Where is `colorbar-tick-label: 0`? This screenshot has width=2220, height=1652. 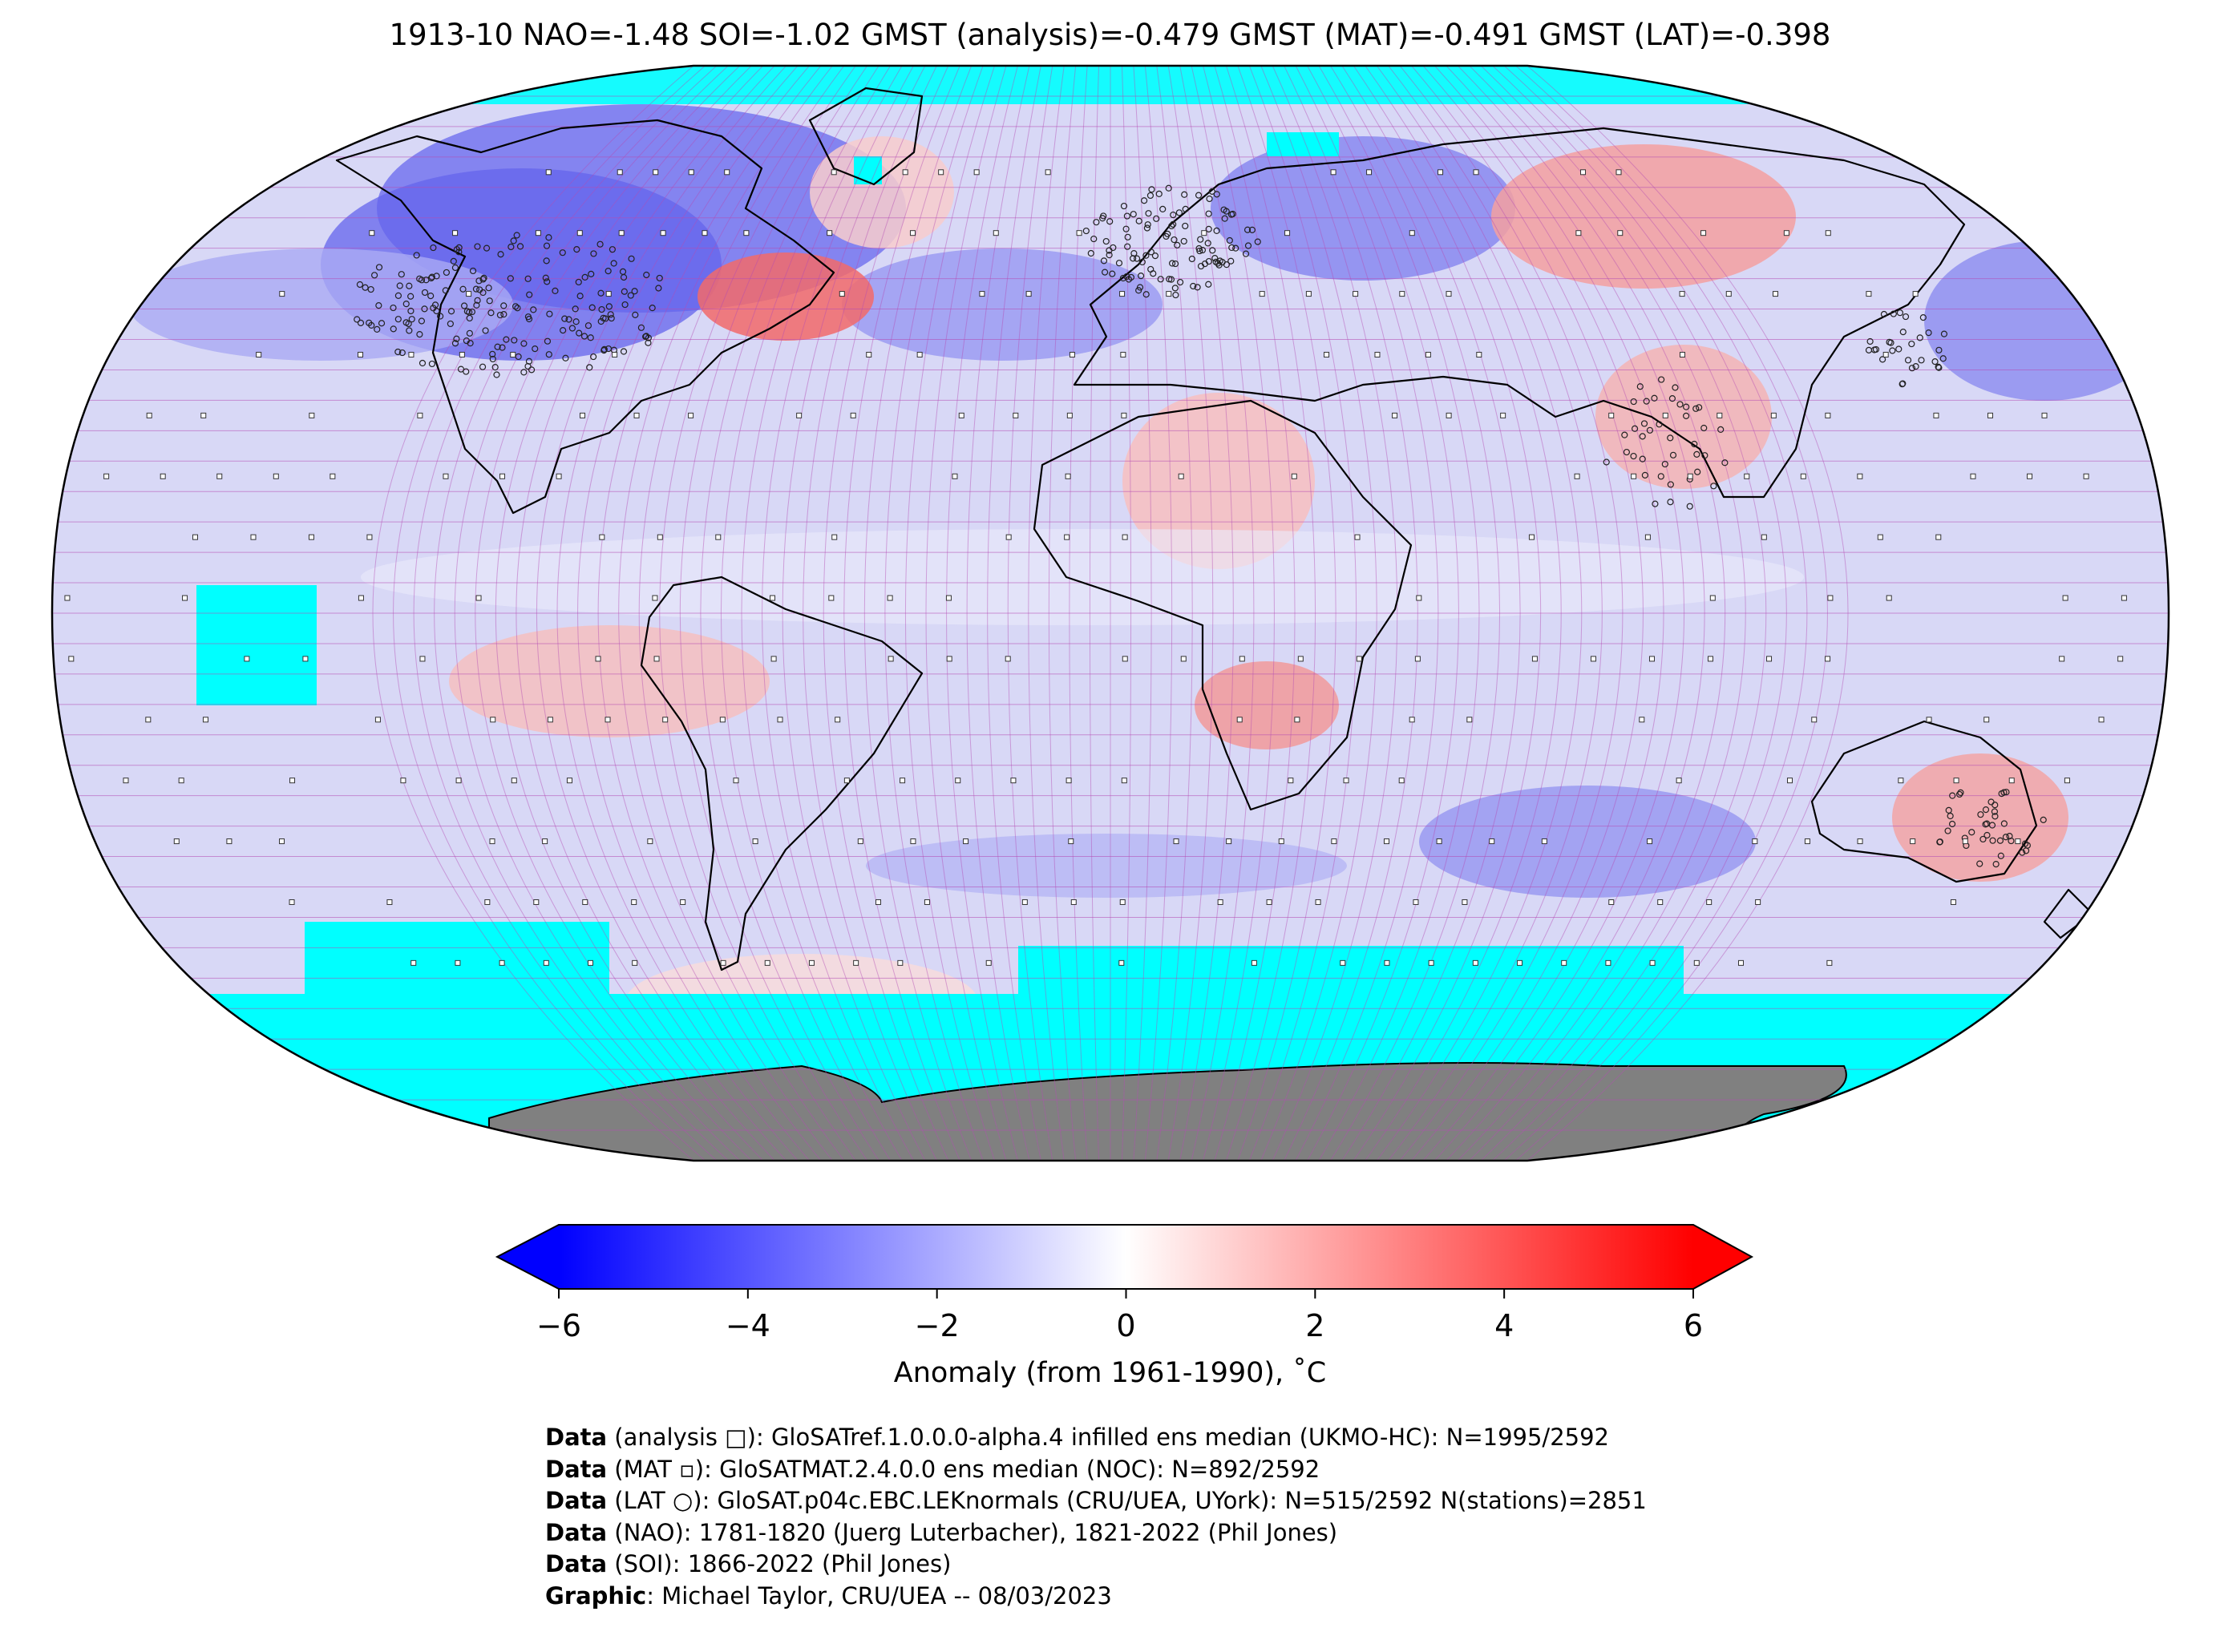
colorbar-tick-label: 0 is located at coordinates (1126, 1325).